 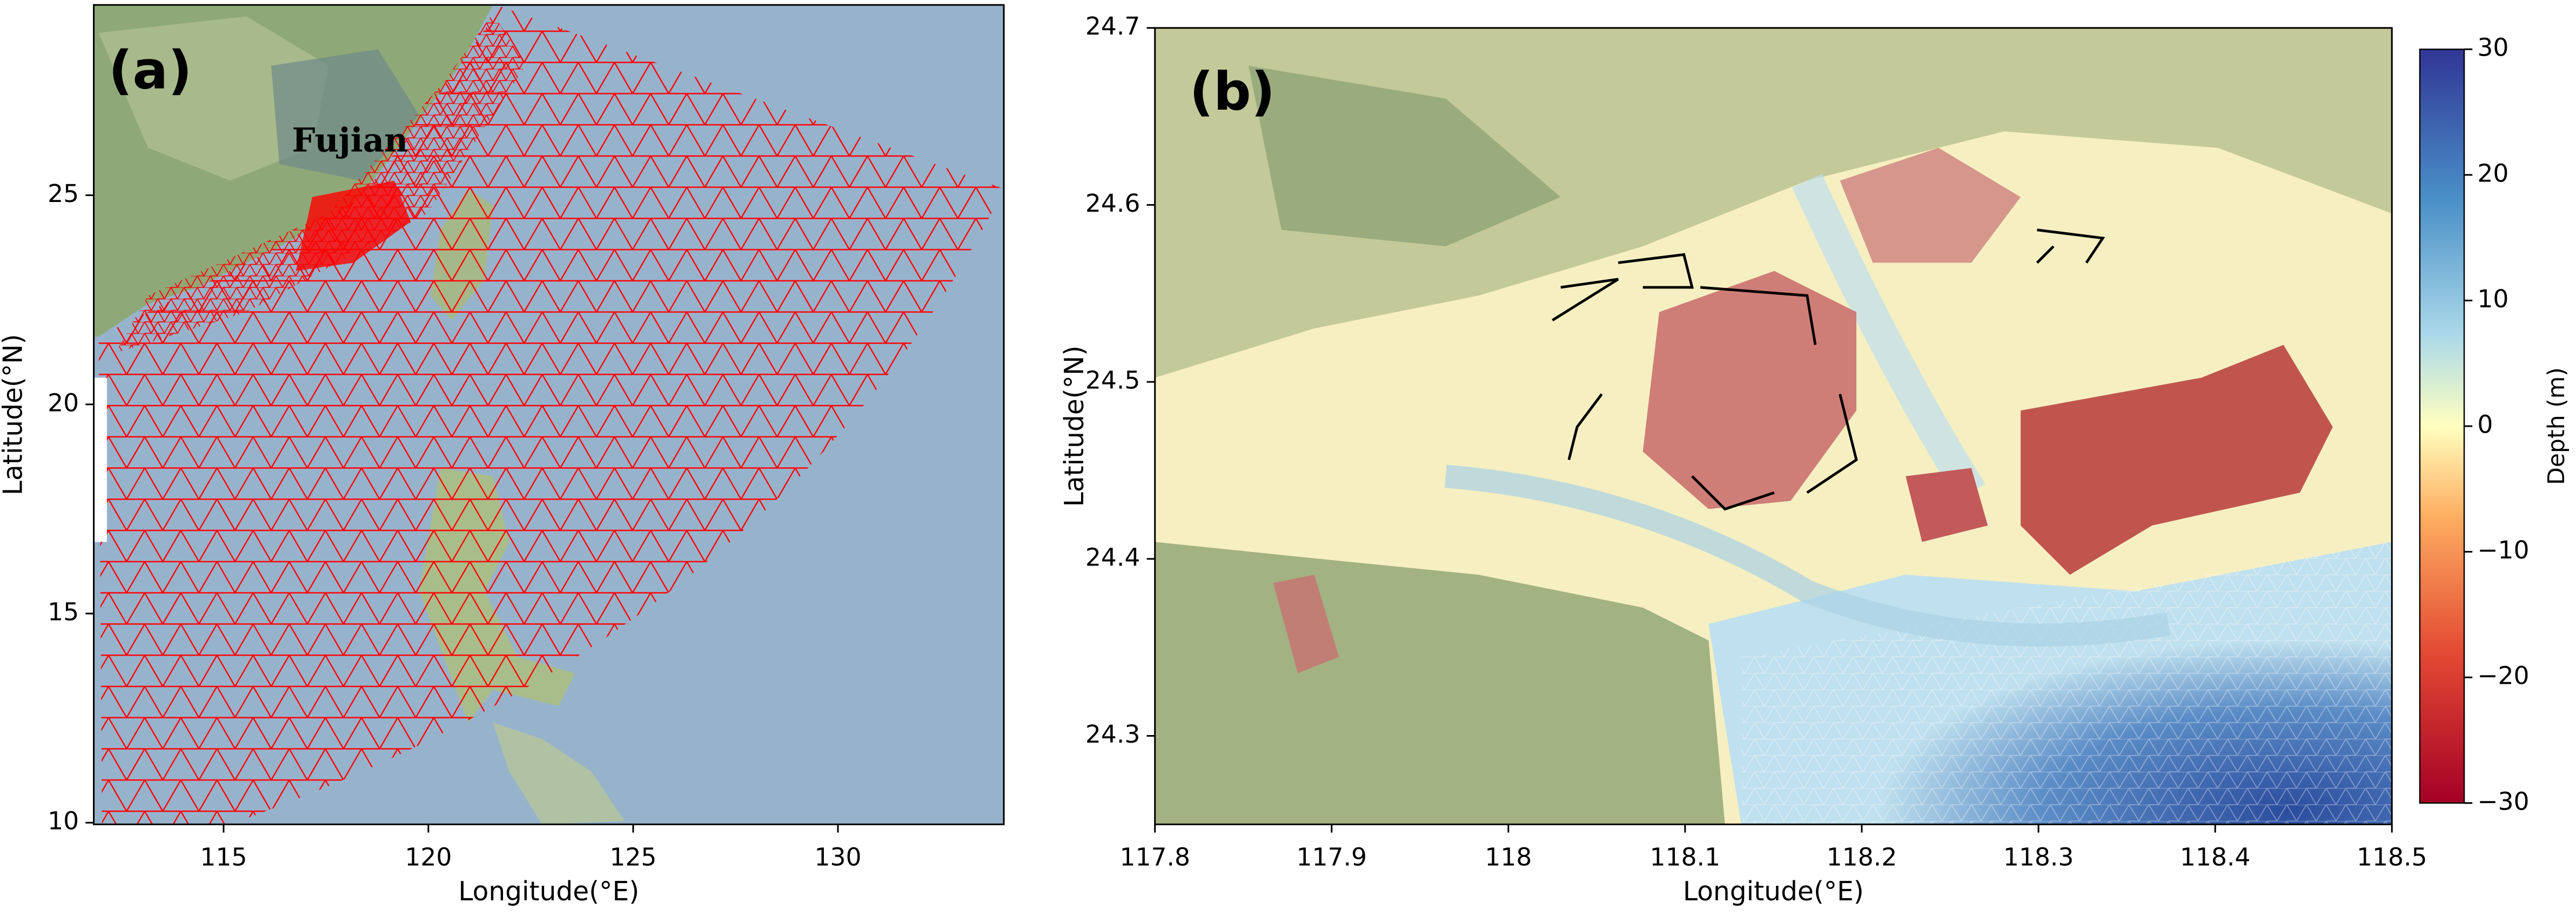 I want to click on x-tick-label: 125, so click(x=633, y=857).